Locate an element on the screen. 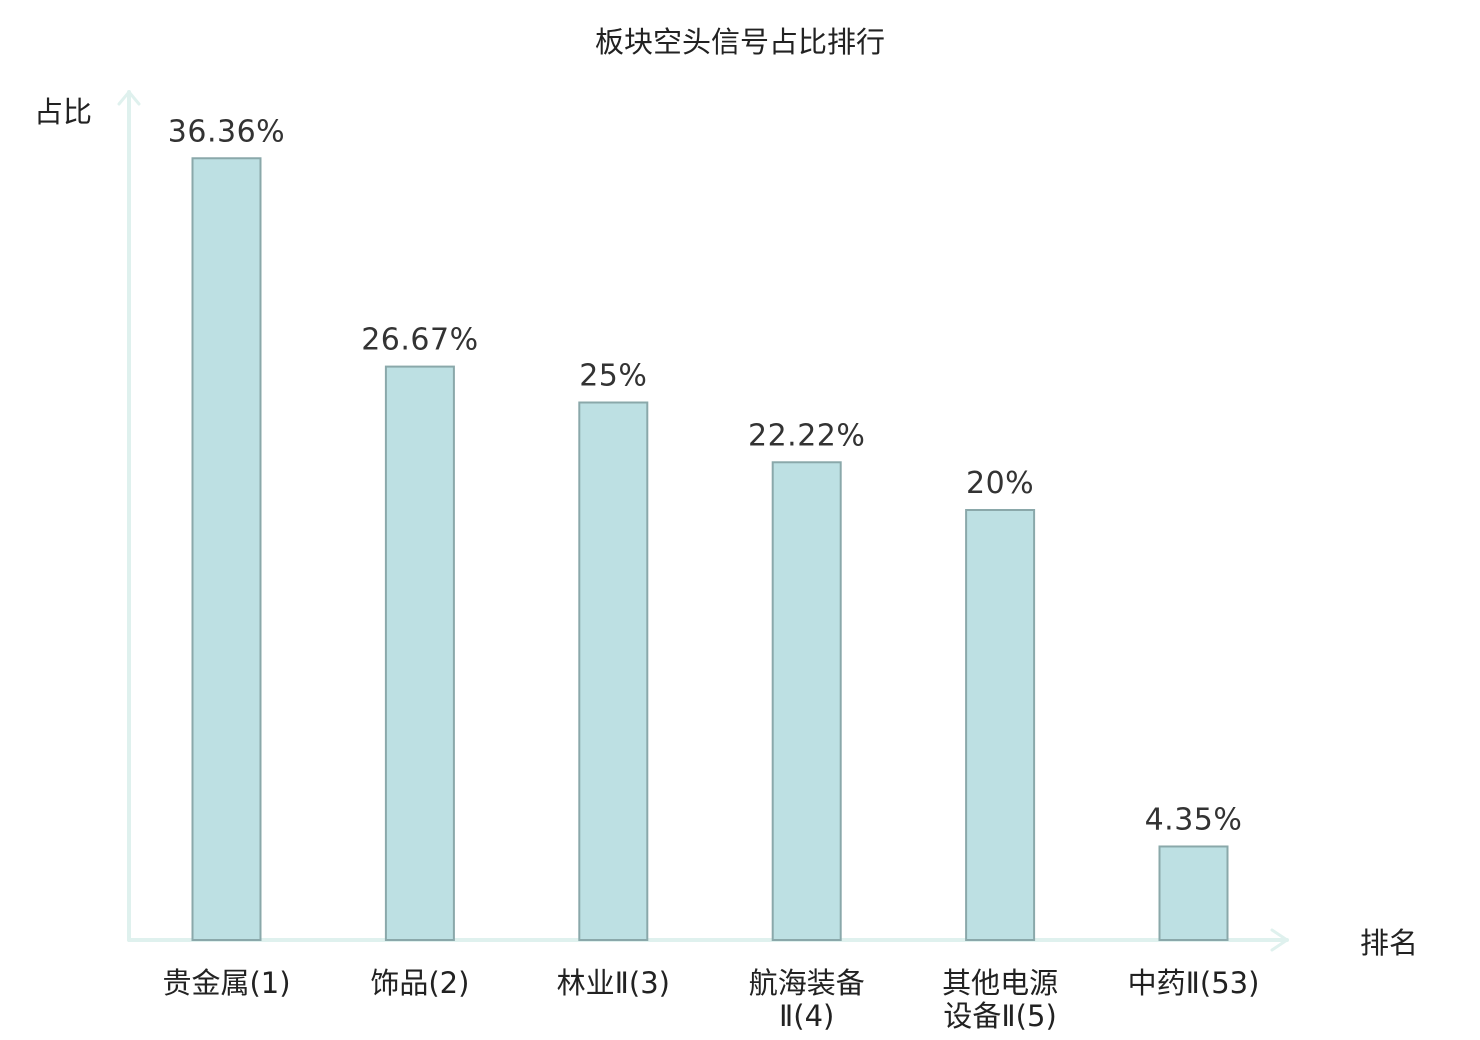  category-label-part: (3) is located at coordinates (649, 983).